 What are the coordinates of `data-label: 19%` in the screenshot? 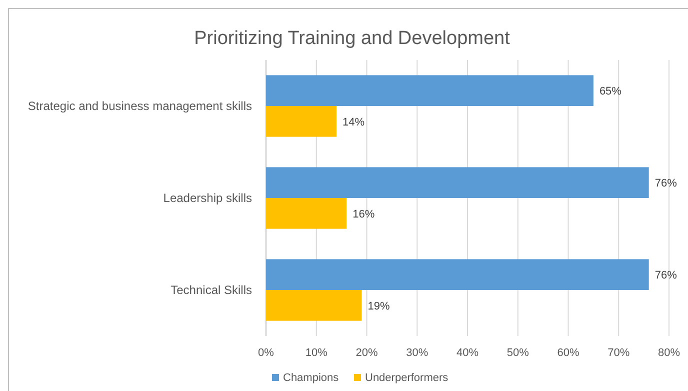 It's located at (379, 306).